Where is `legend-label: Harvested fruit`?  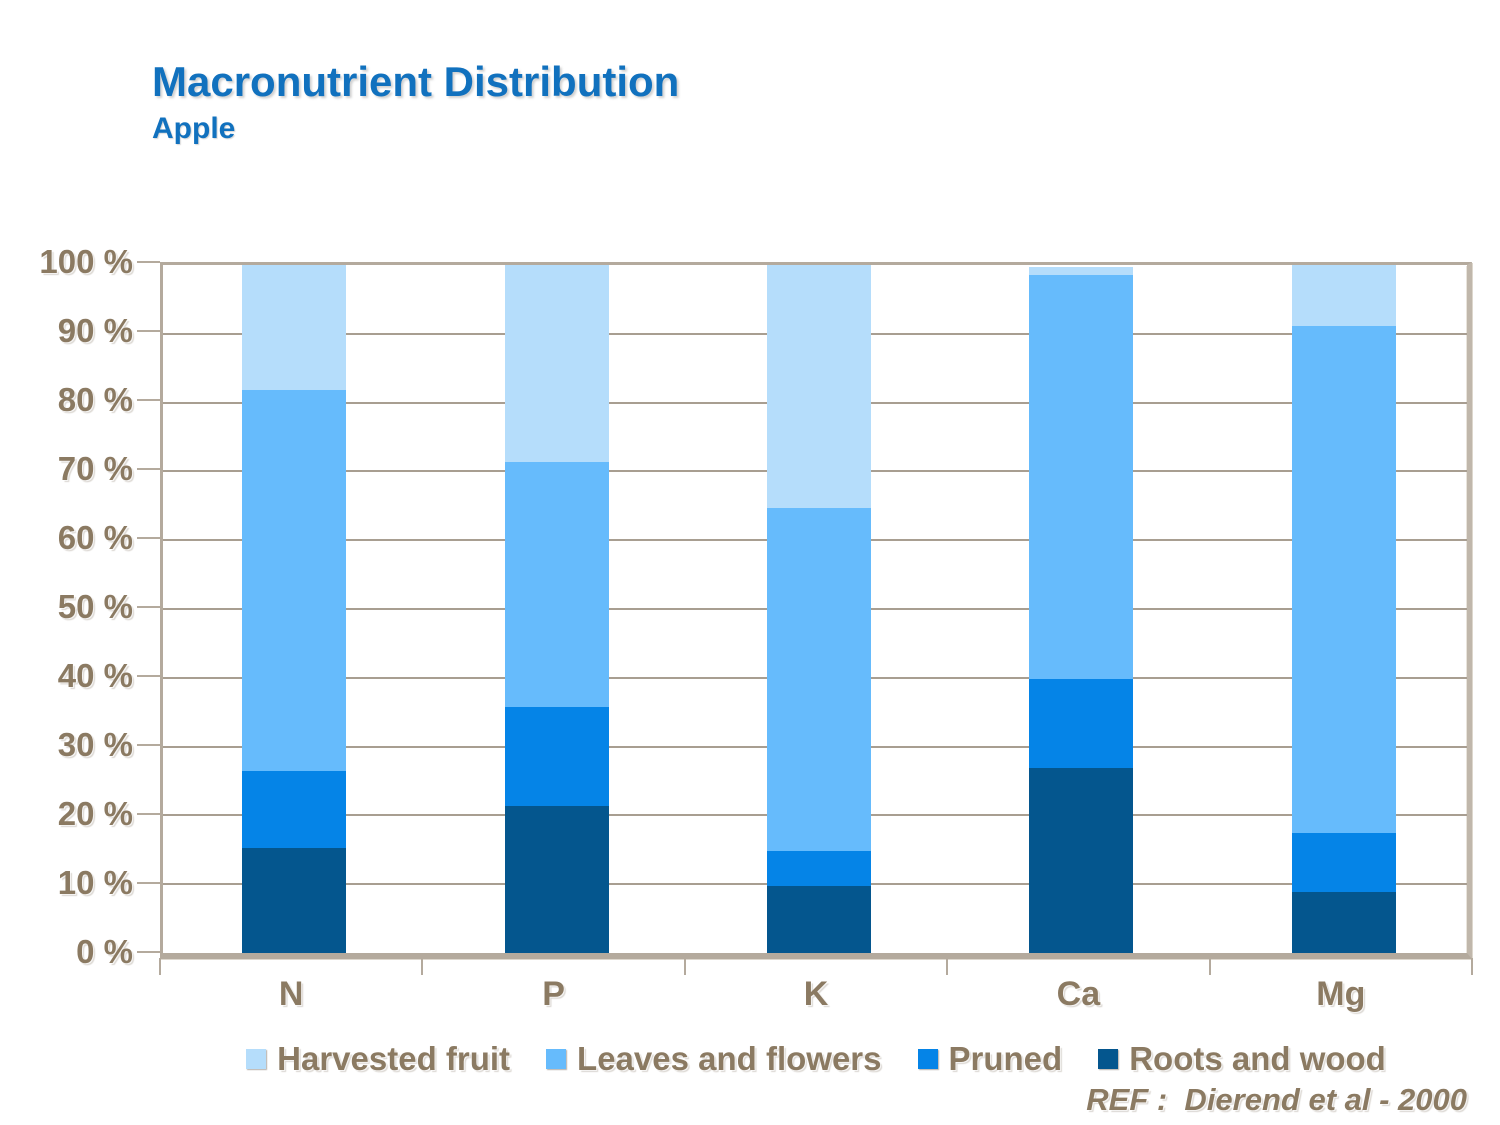
legend-label: Harvested fruit is located at coordinates (394, 1058).